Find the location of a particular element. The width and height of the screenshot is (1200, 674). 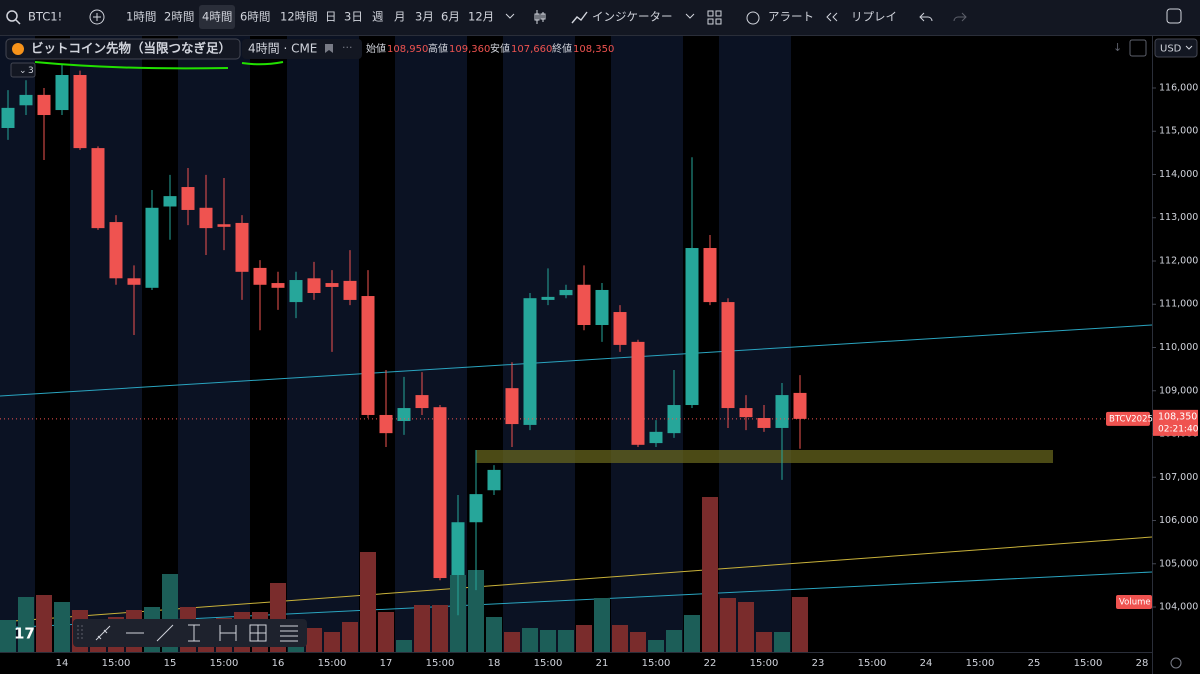

badge-box is located at coordinates (23, 70).